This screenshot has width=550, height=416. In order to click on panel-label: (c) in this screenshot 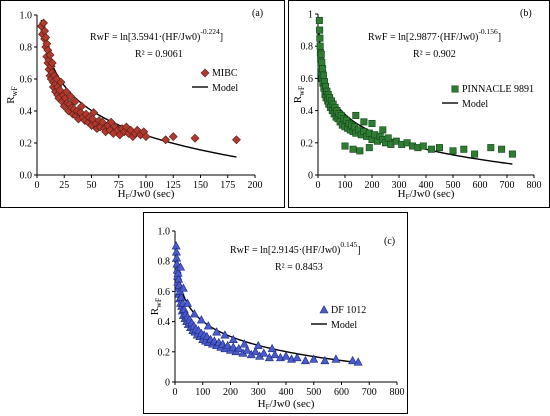, I will do `click(389, 241)`.